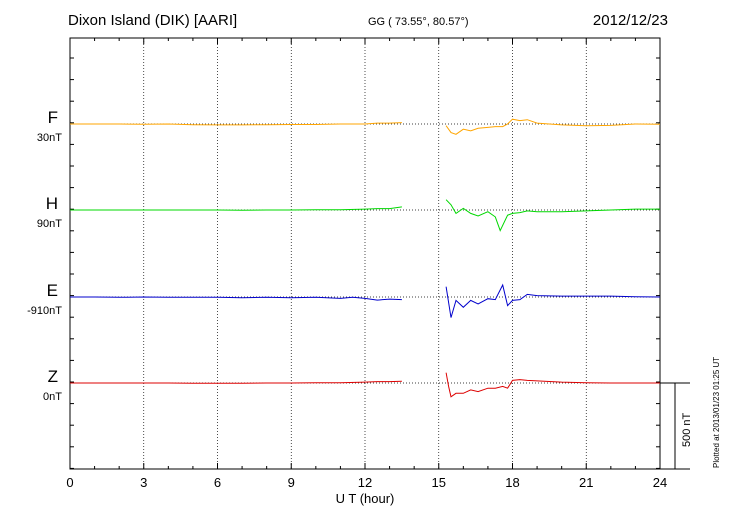 This screenshot has width=730, height=520. What do you see at coordinates (439, 482) in the screenshot?
I see `x-tick-label: 15` at bounding box center [439, 482].